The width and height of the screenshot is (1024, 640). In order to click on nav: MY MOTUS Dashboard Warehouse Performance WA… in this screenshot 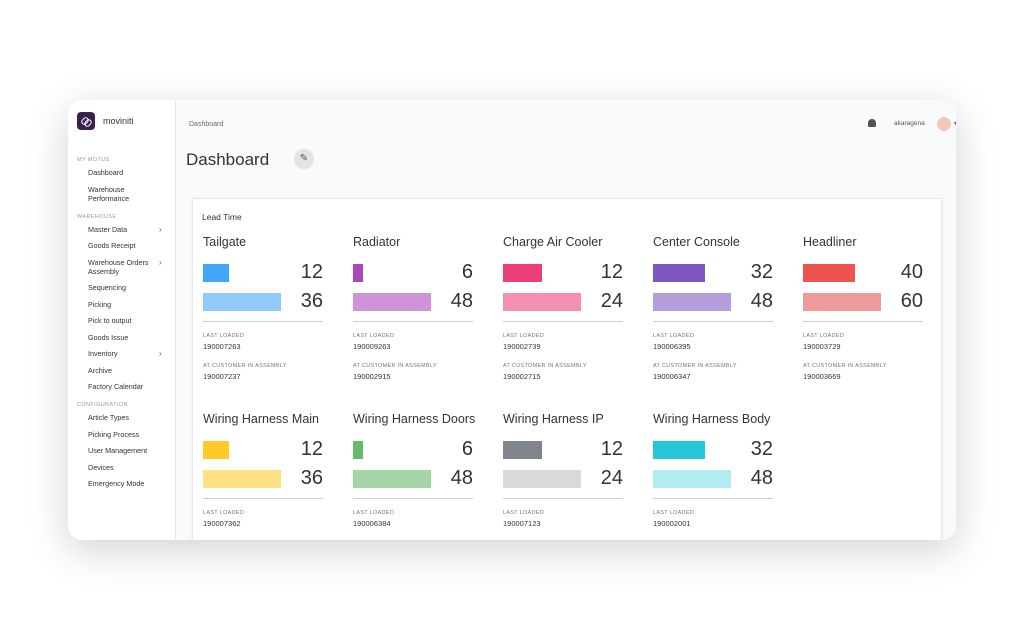, I will do `click(125, 324)`.